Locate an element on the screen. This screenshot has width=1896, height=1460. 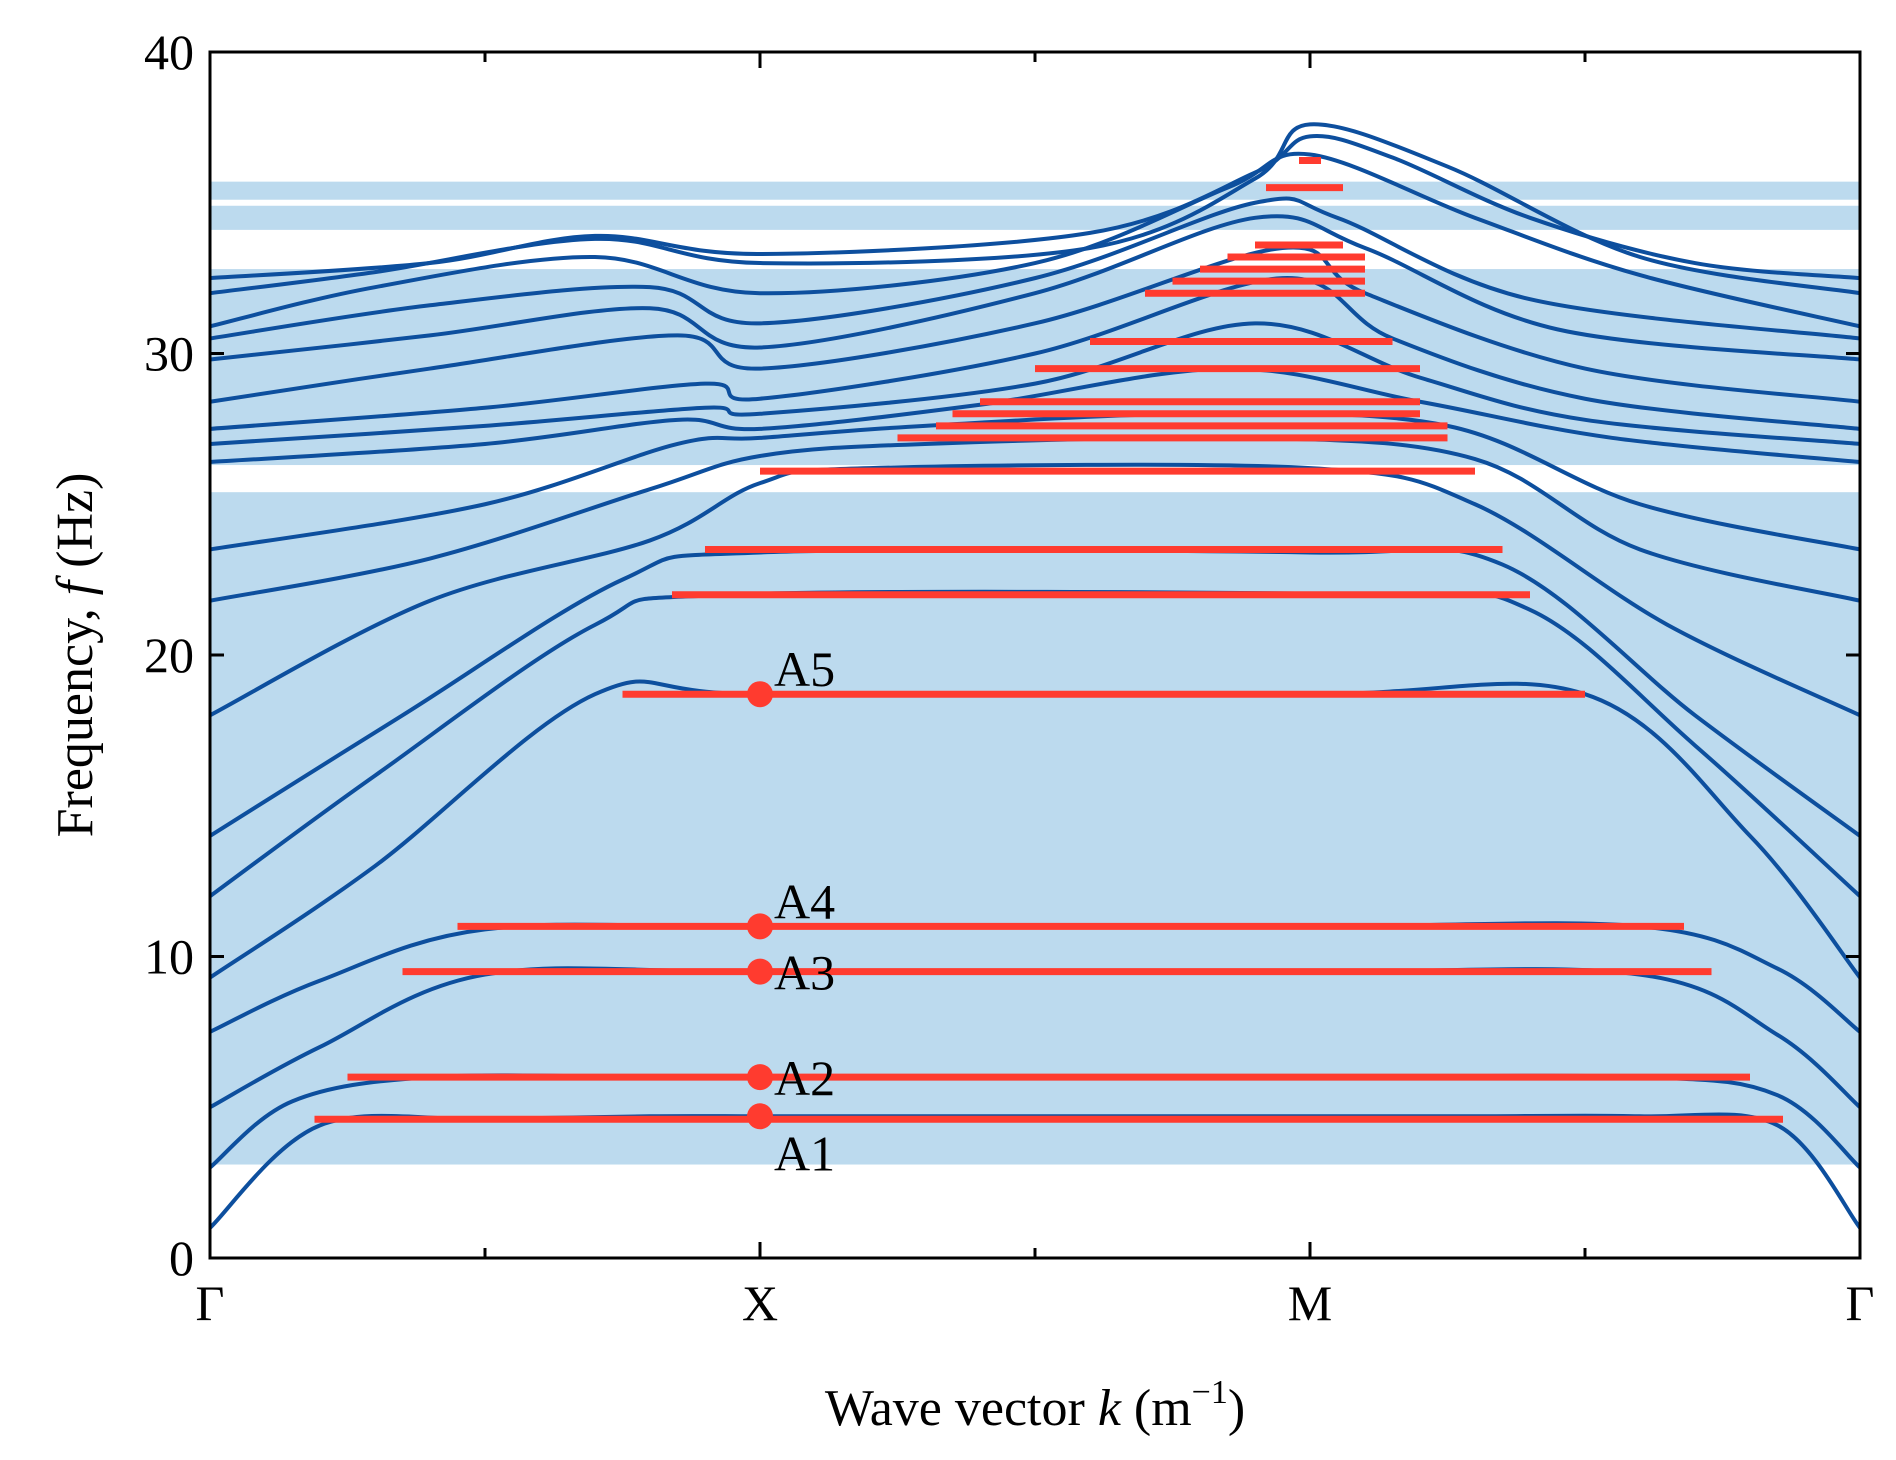
point-marker-a1 is located at coordinates (760, 1116).